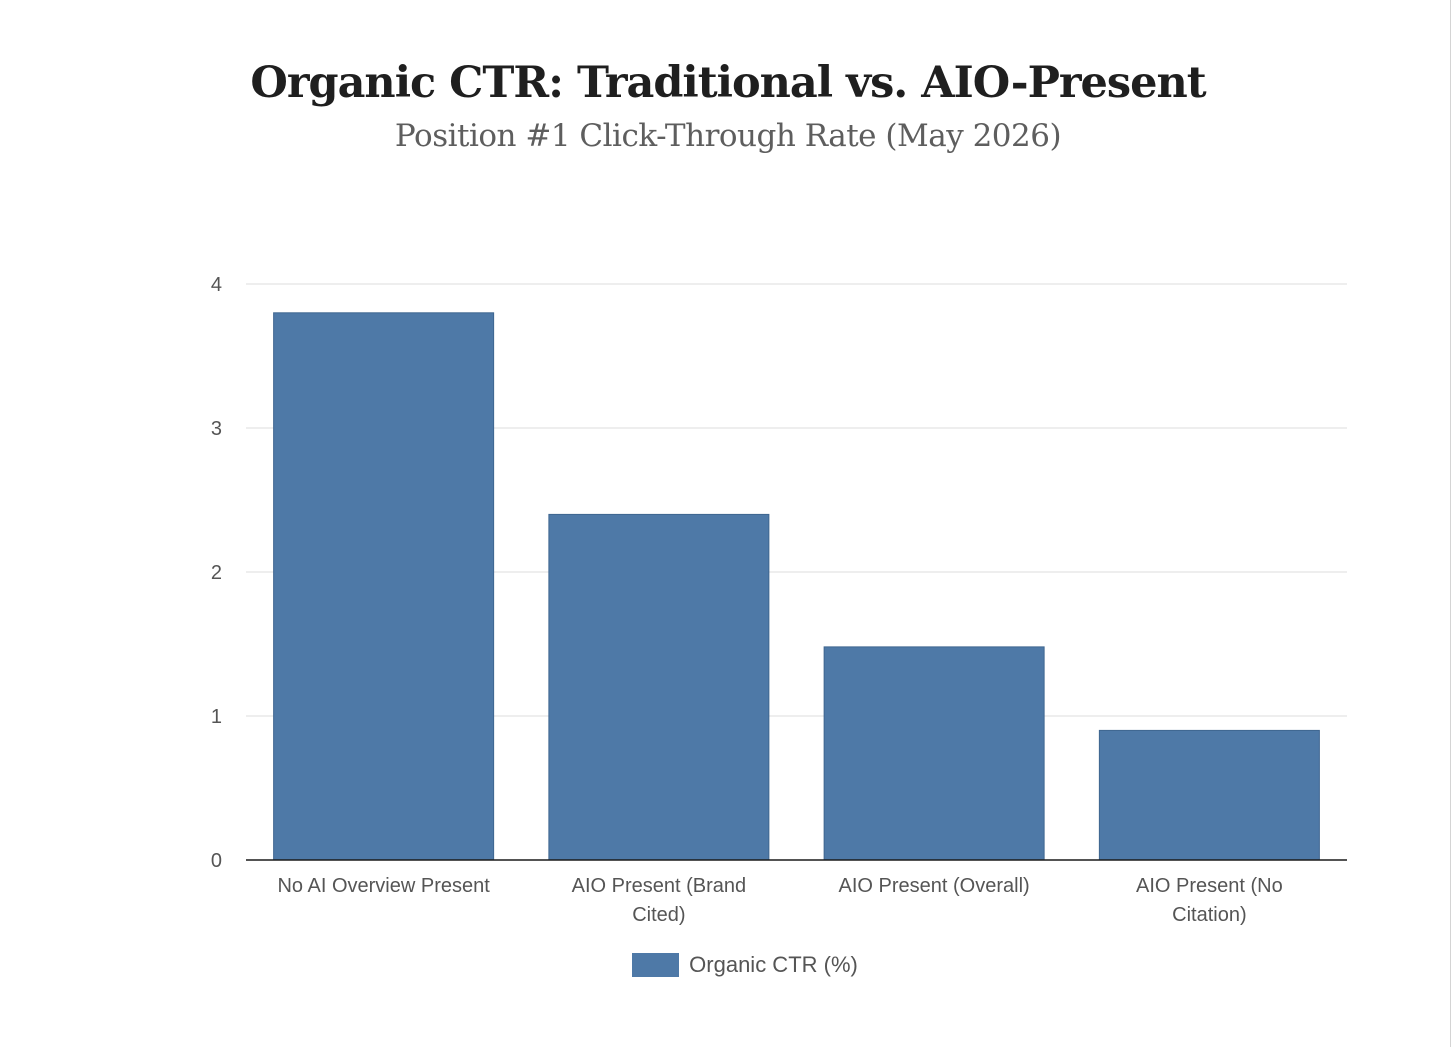 This screenshot has height=1047, width=1456. I want to click on x-tick-label-line: AIO Present (Brand, so click(659, 886).